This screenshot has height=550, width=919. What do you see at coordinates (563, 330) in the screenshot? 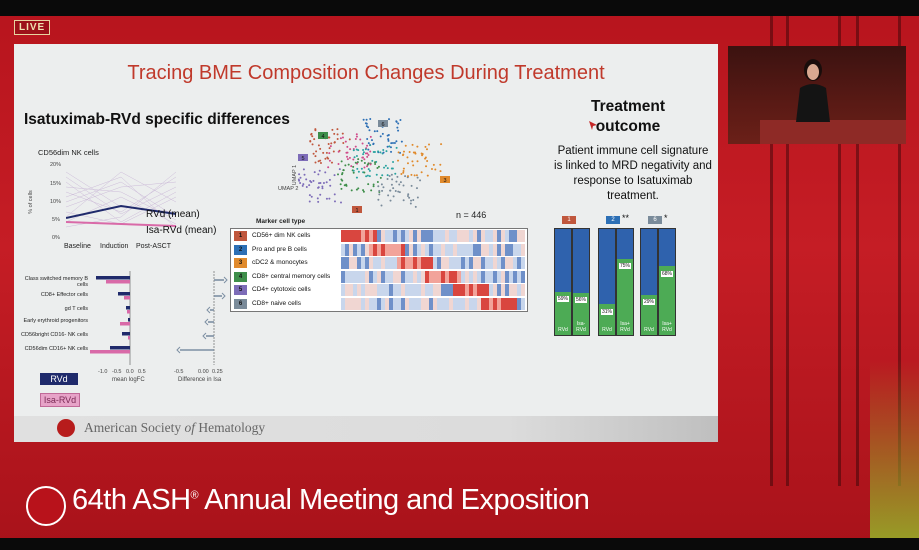
I see `bar-x-label: RVd` at bounding box center [563, 330].